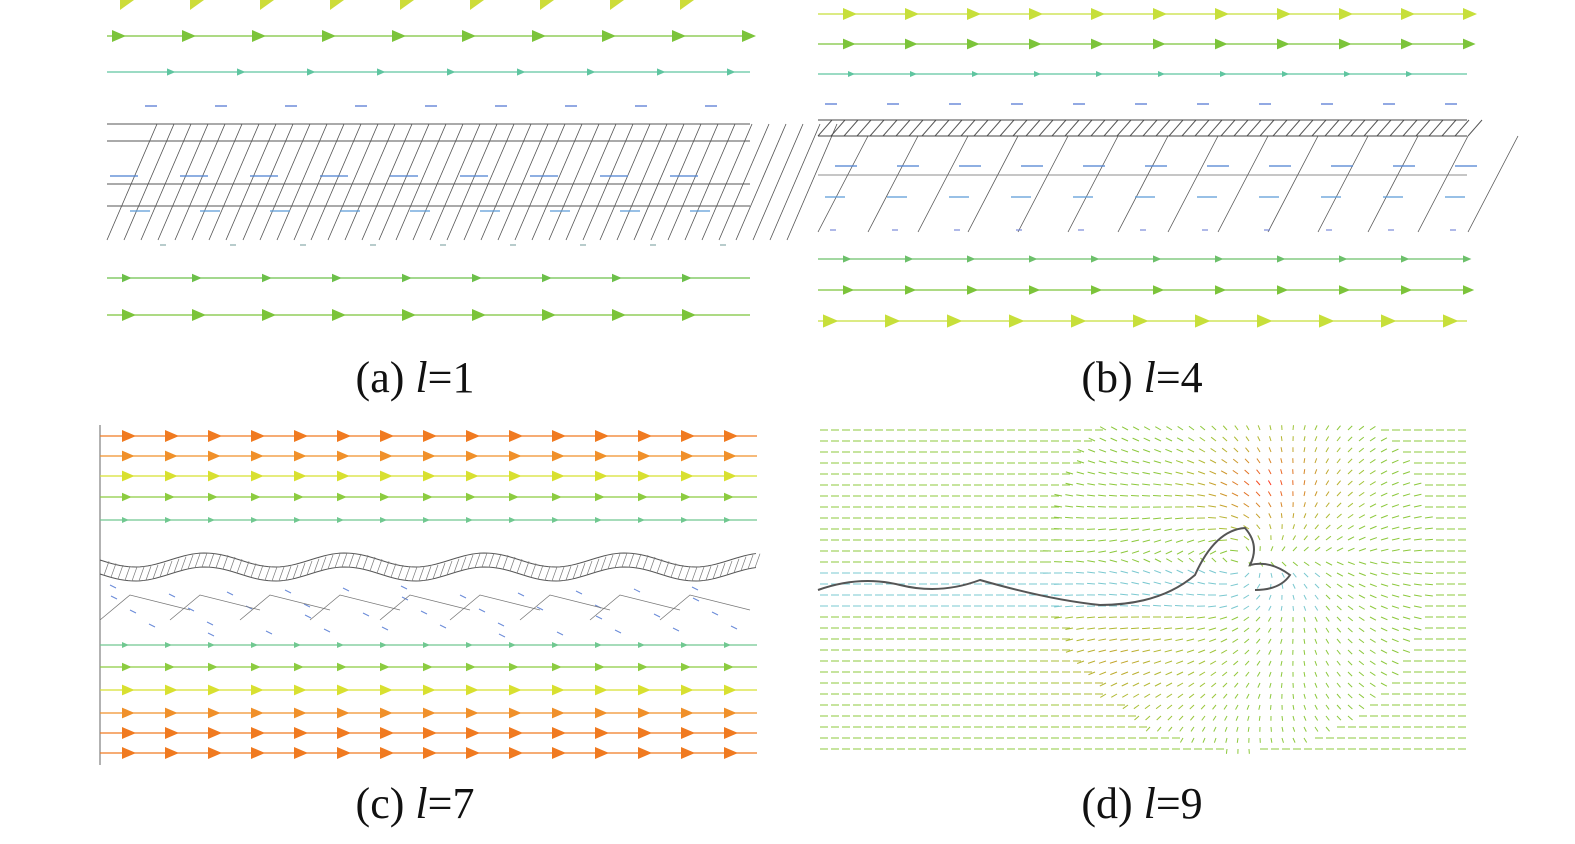  I want to click on streak, so click(355, 607).